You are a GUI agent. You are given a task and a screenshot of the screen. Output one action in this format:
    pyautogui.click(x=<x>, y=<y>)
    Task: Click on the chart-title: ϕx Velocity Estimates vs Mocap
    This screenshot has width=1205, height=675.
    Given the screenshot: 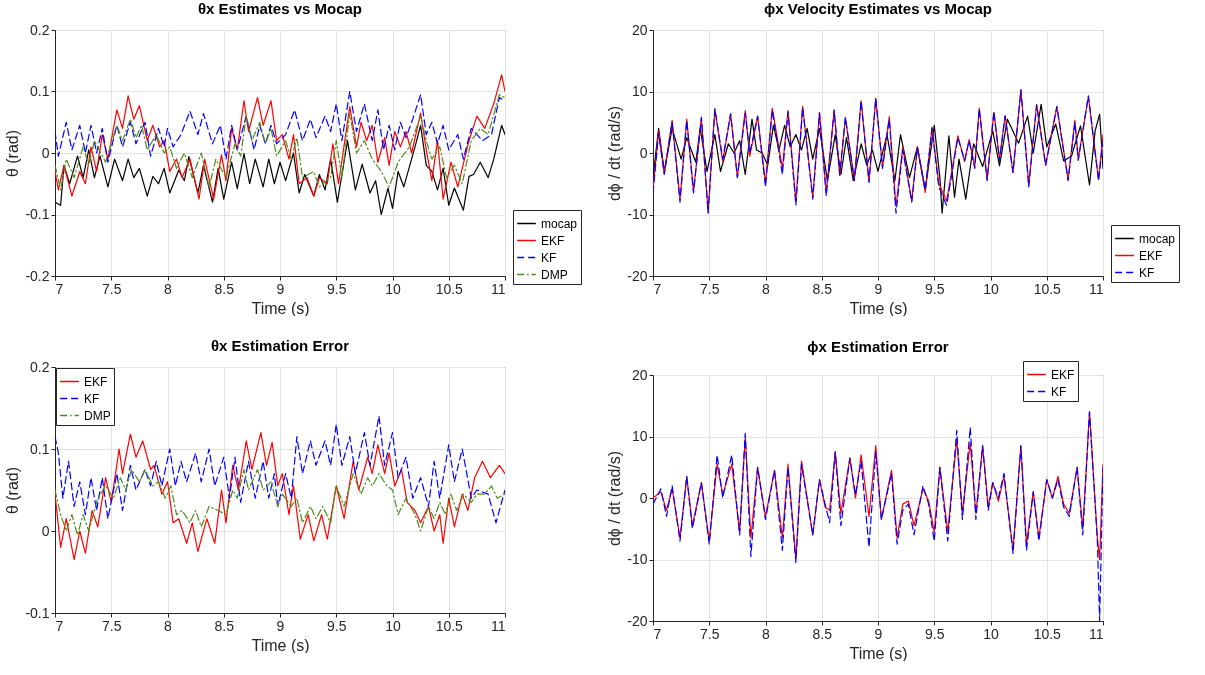 What is the action you would take?
    pyautogui.click(x=878, y=8)
    